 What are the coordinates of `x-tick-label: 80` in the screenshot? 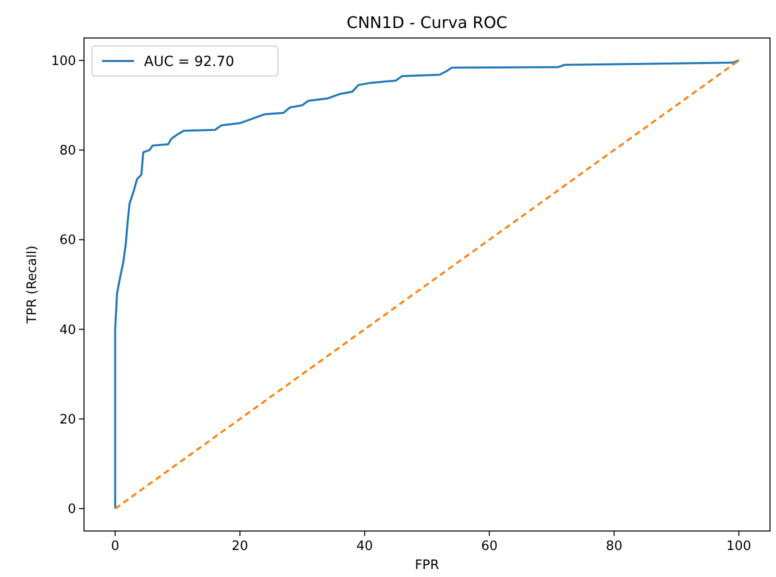 It's located at (614, 546).